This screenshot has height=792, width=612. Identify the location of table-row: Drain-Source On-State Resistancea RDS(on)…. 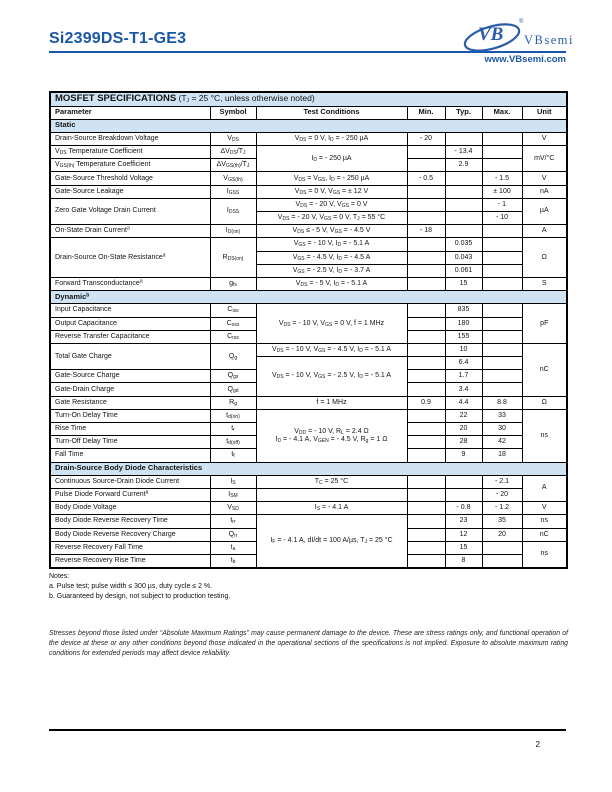
(308, 257).